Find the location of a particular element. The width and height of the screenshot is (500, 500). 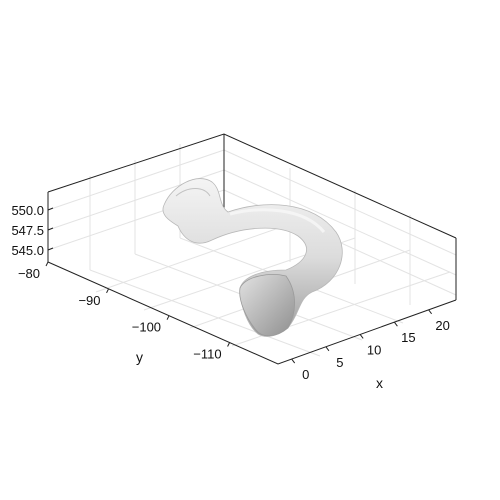

y-axis-label: y is located at coordinates (139, 357).